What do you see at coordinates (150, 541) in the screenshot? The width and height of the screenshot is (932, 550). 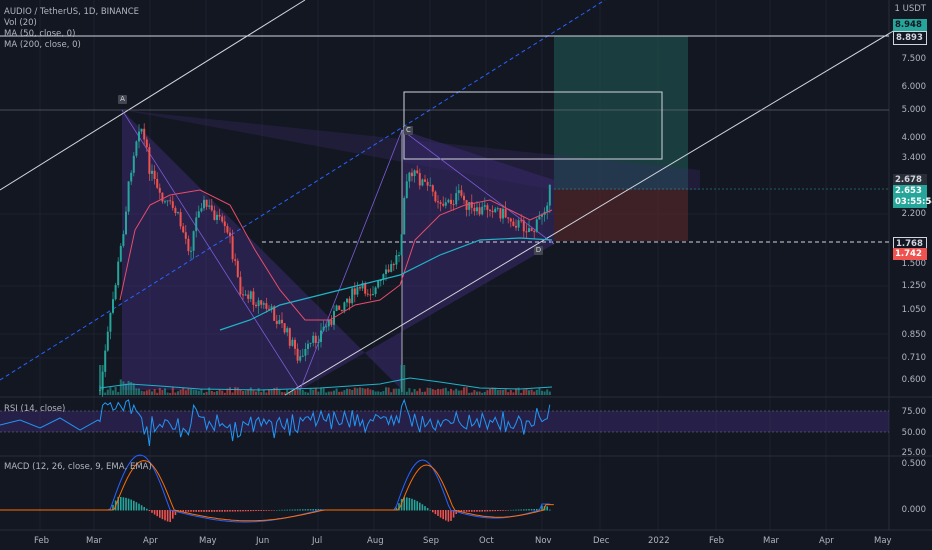 I see `time-tick: Apr` at bounding box center [150, 541].